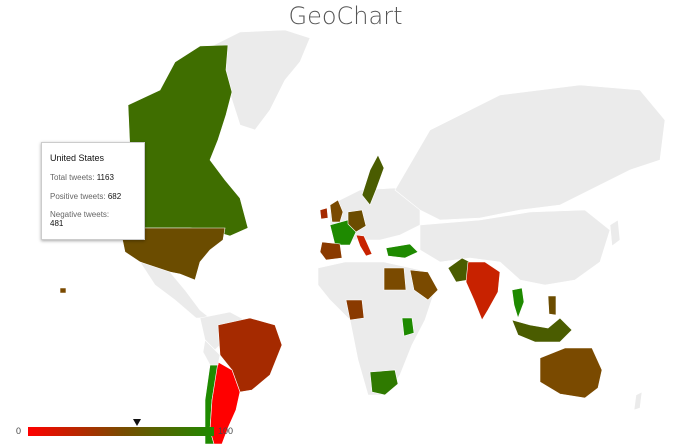 The image size is (691, 446). I want to click on region-peru, so click(211, 352).